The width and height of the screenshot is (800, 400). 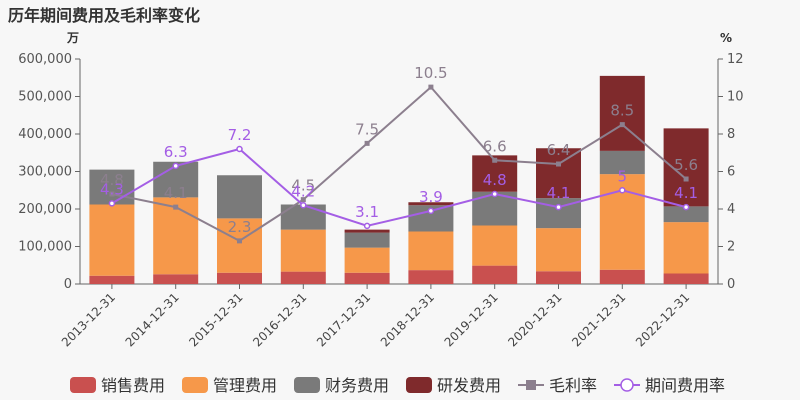 I want to click on data-label: 8.5, so click(x=622, y=111).